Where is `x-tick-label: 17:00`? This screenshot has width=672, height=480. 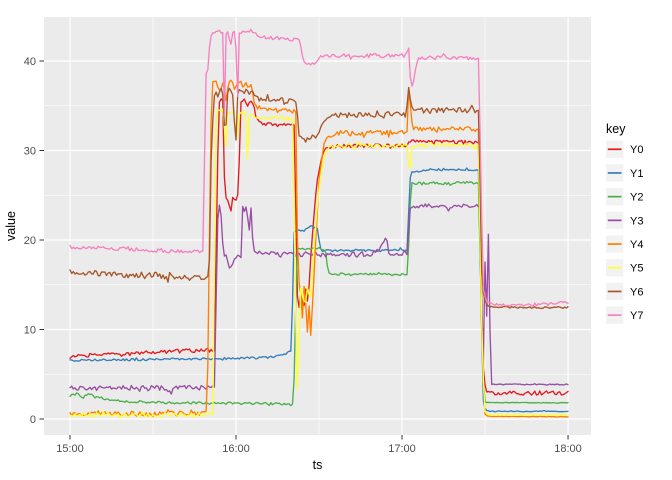
x-tick-label: 17:00 is located at coordinates (402, 449).